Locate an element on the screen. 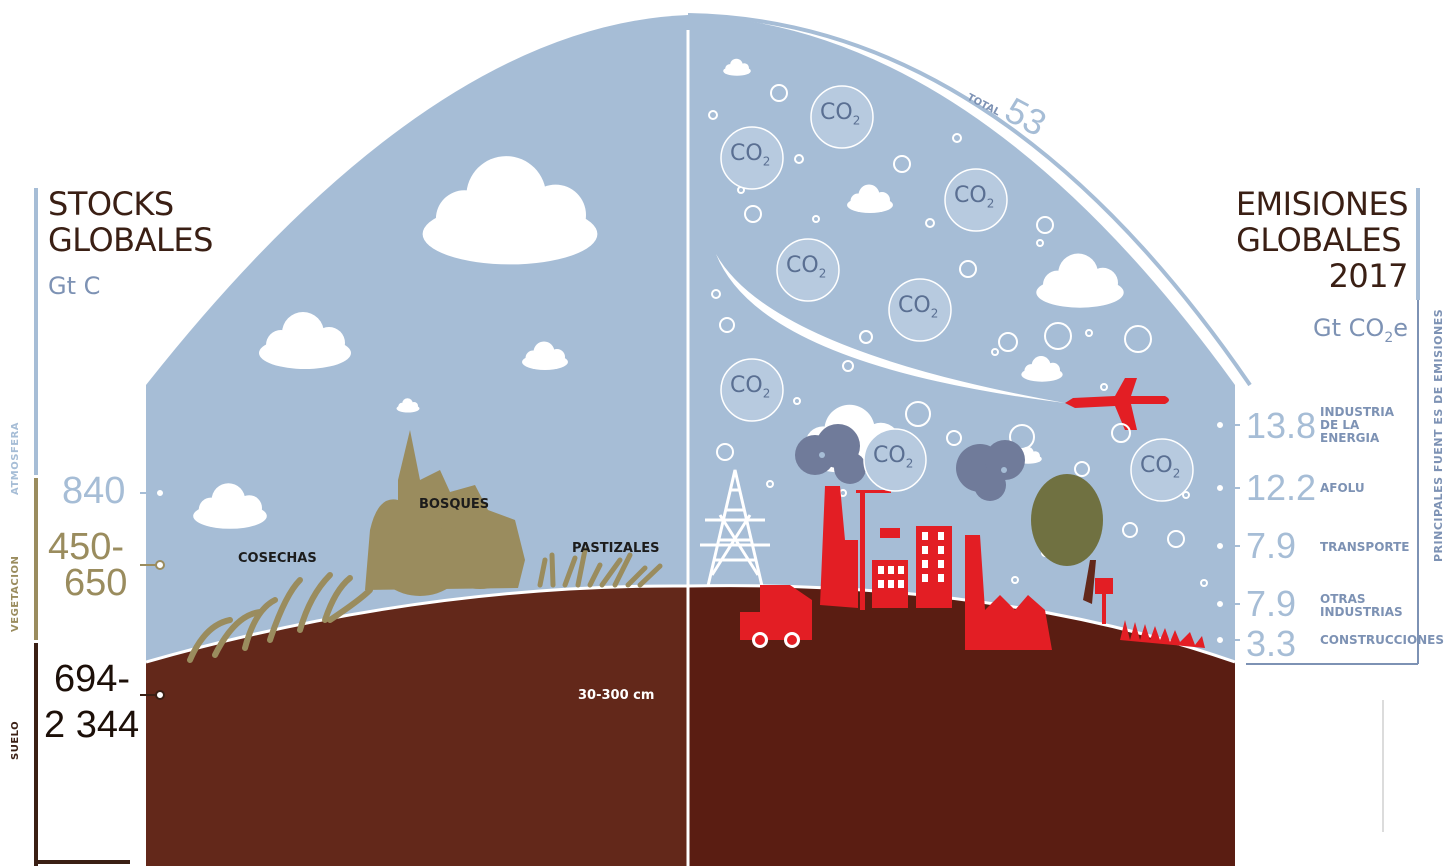 The width and height of the screenshot is (1451, 866). emissions-title-line3: 2017 is located at coordinates (1368, 276).